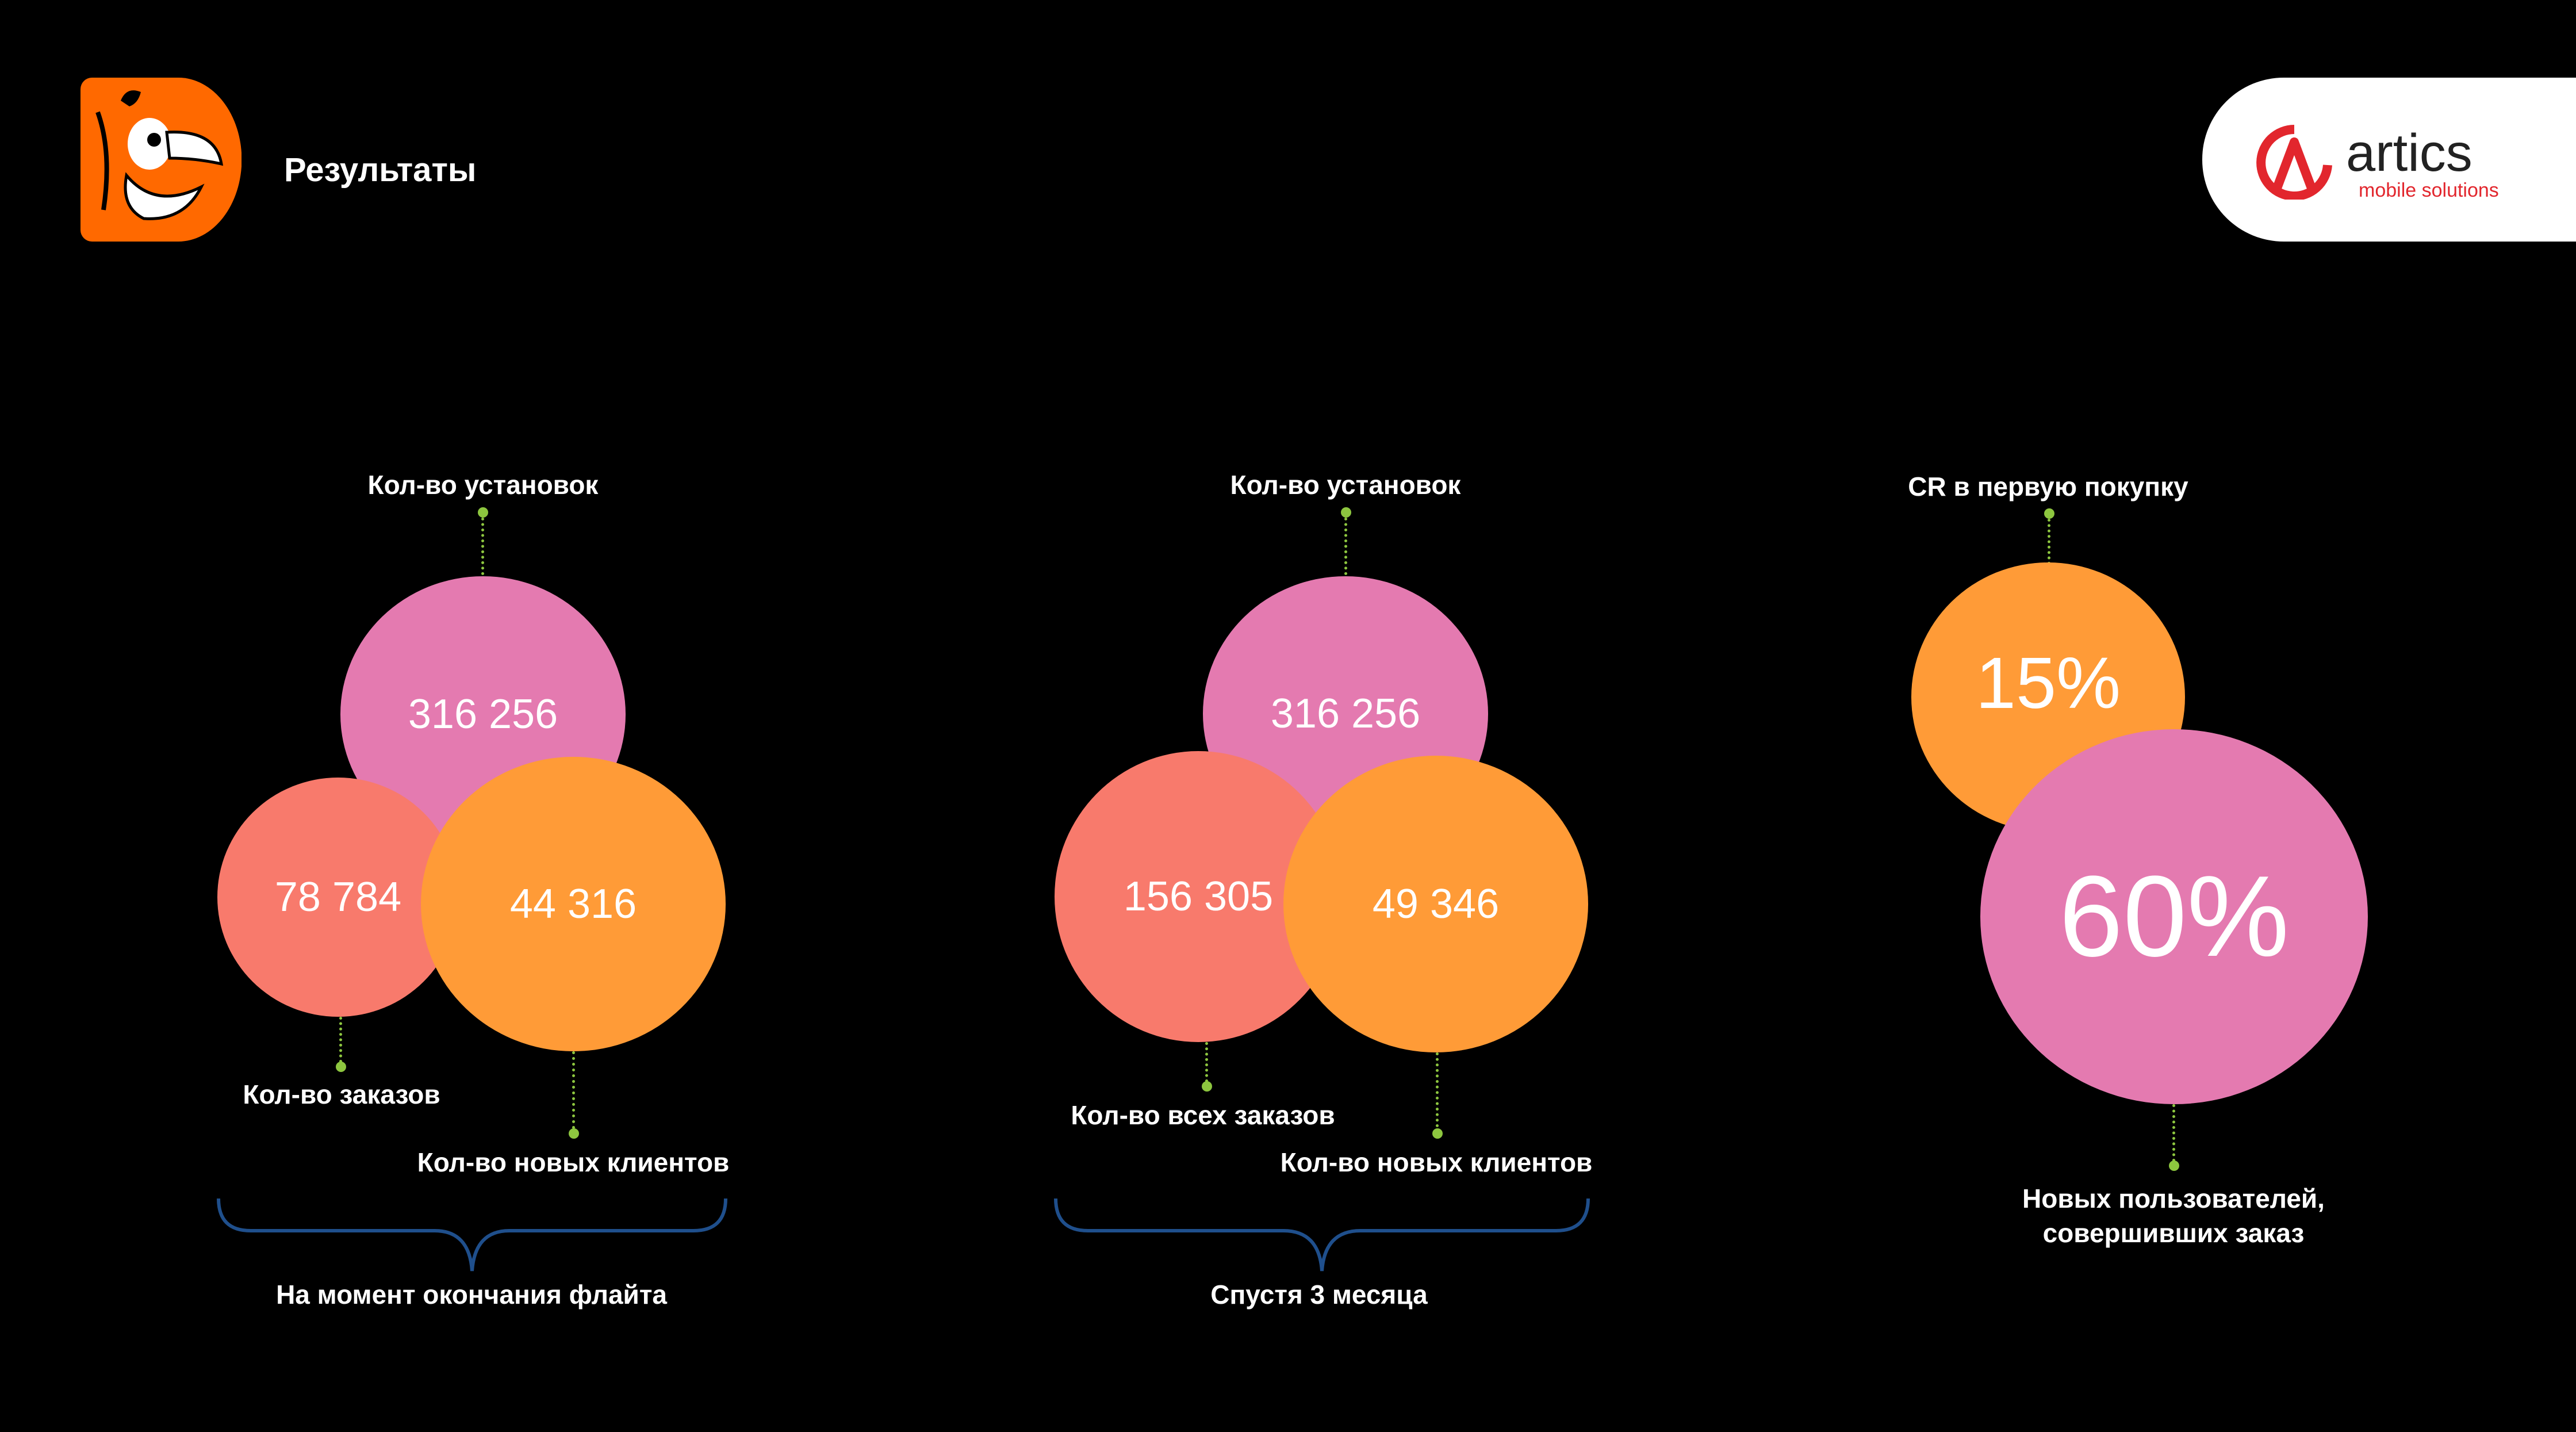 This screenshot has width=2576, height=1432. What do you see at coordinates (1345, 546) in the screenshot?
I see `group2-installs-connector` at bounding box center [1345, 546].